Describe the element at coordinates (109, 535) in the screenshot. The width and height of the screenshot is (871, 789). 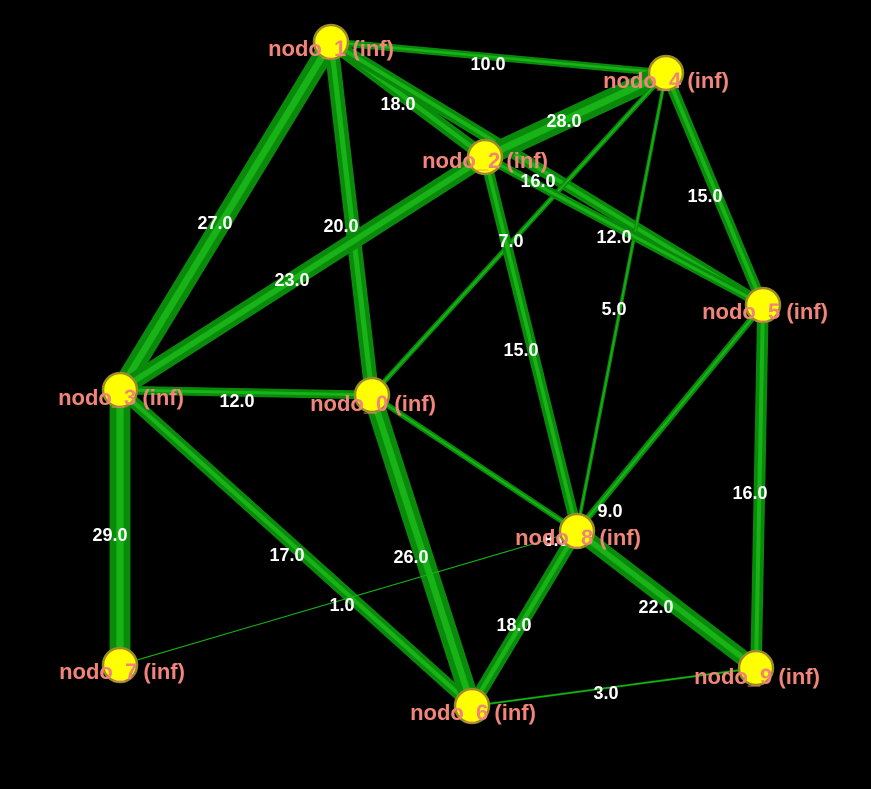
I see `edge-weight-3-7: 29.0` at that location.